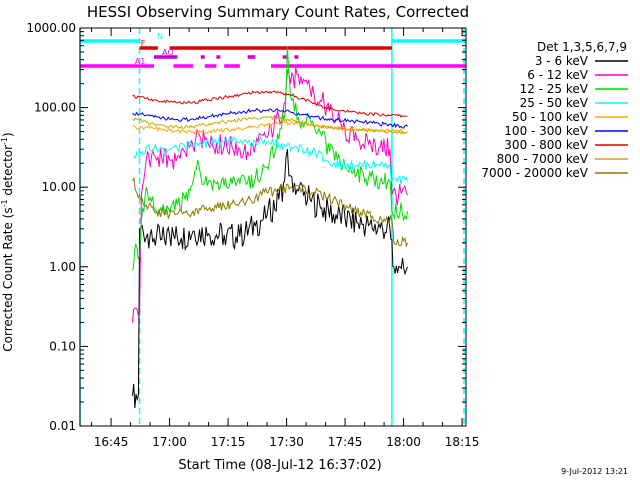 This screenshot has width=640, height=480. Describe the element at coordinates (543, 159) in the screenshot. I see `legend-label-7: 800 - 7000 keV` at that location.